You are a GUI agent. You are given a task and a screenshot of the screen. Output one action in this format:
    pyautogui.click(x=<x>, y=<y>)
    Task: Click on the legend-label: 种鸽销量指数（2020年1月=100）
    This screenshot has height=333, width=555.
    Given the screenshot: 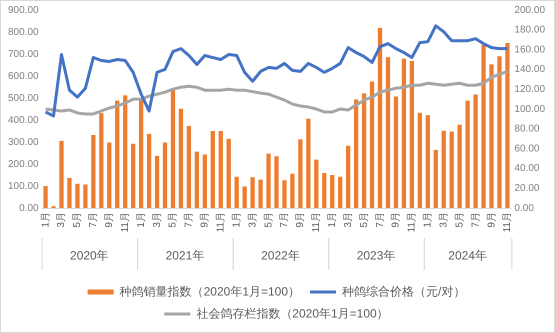 What is the action you would take?
    pyautogui.click(x=210, y=291)
    